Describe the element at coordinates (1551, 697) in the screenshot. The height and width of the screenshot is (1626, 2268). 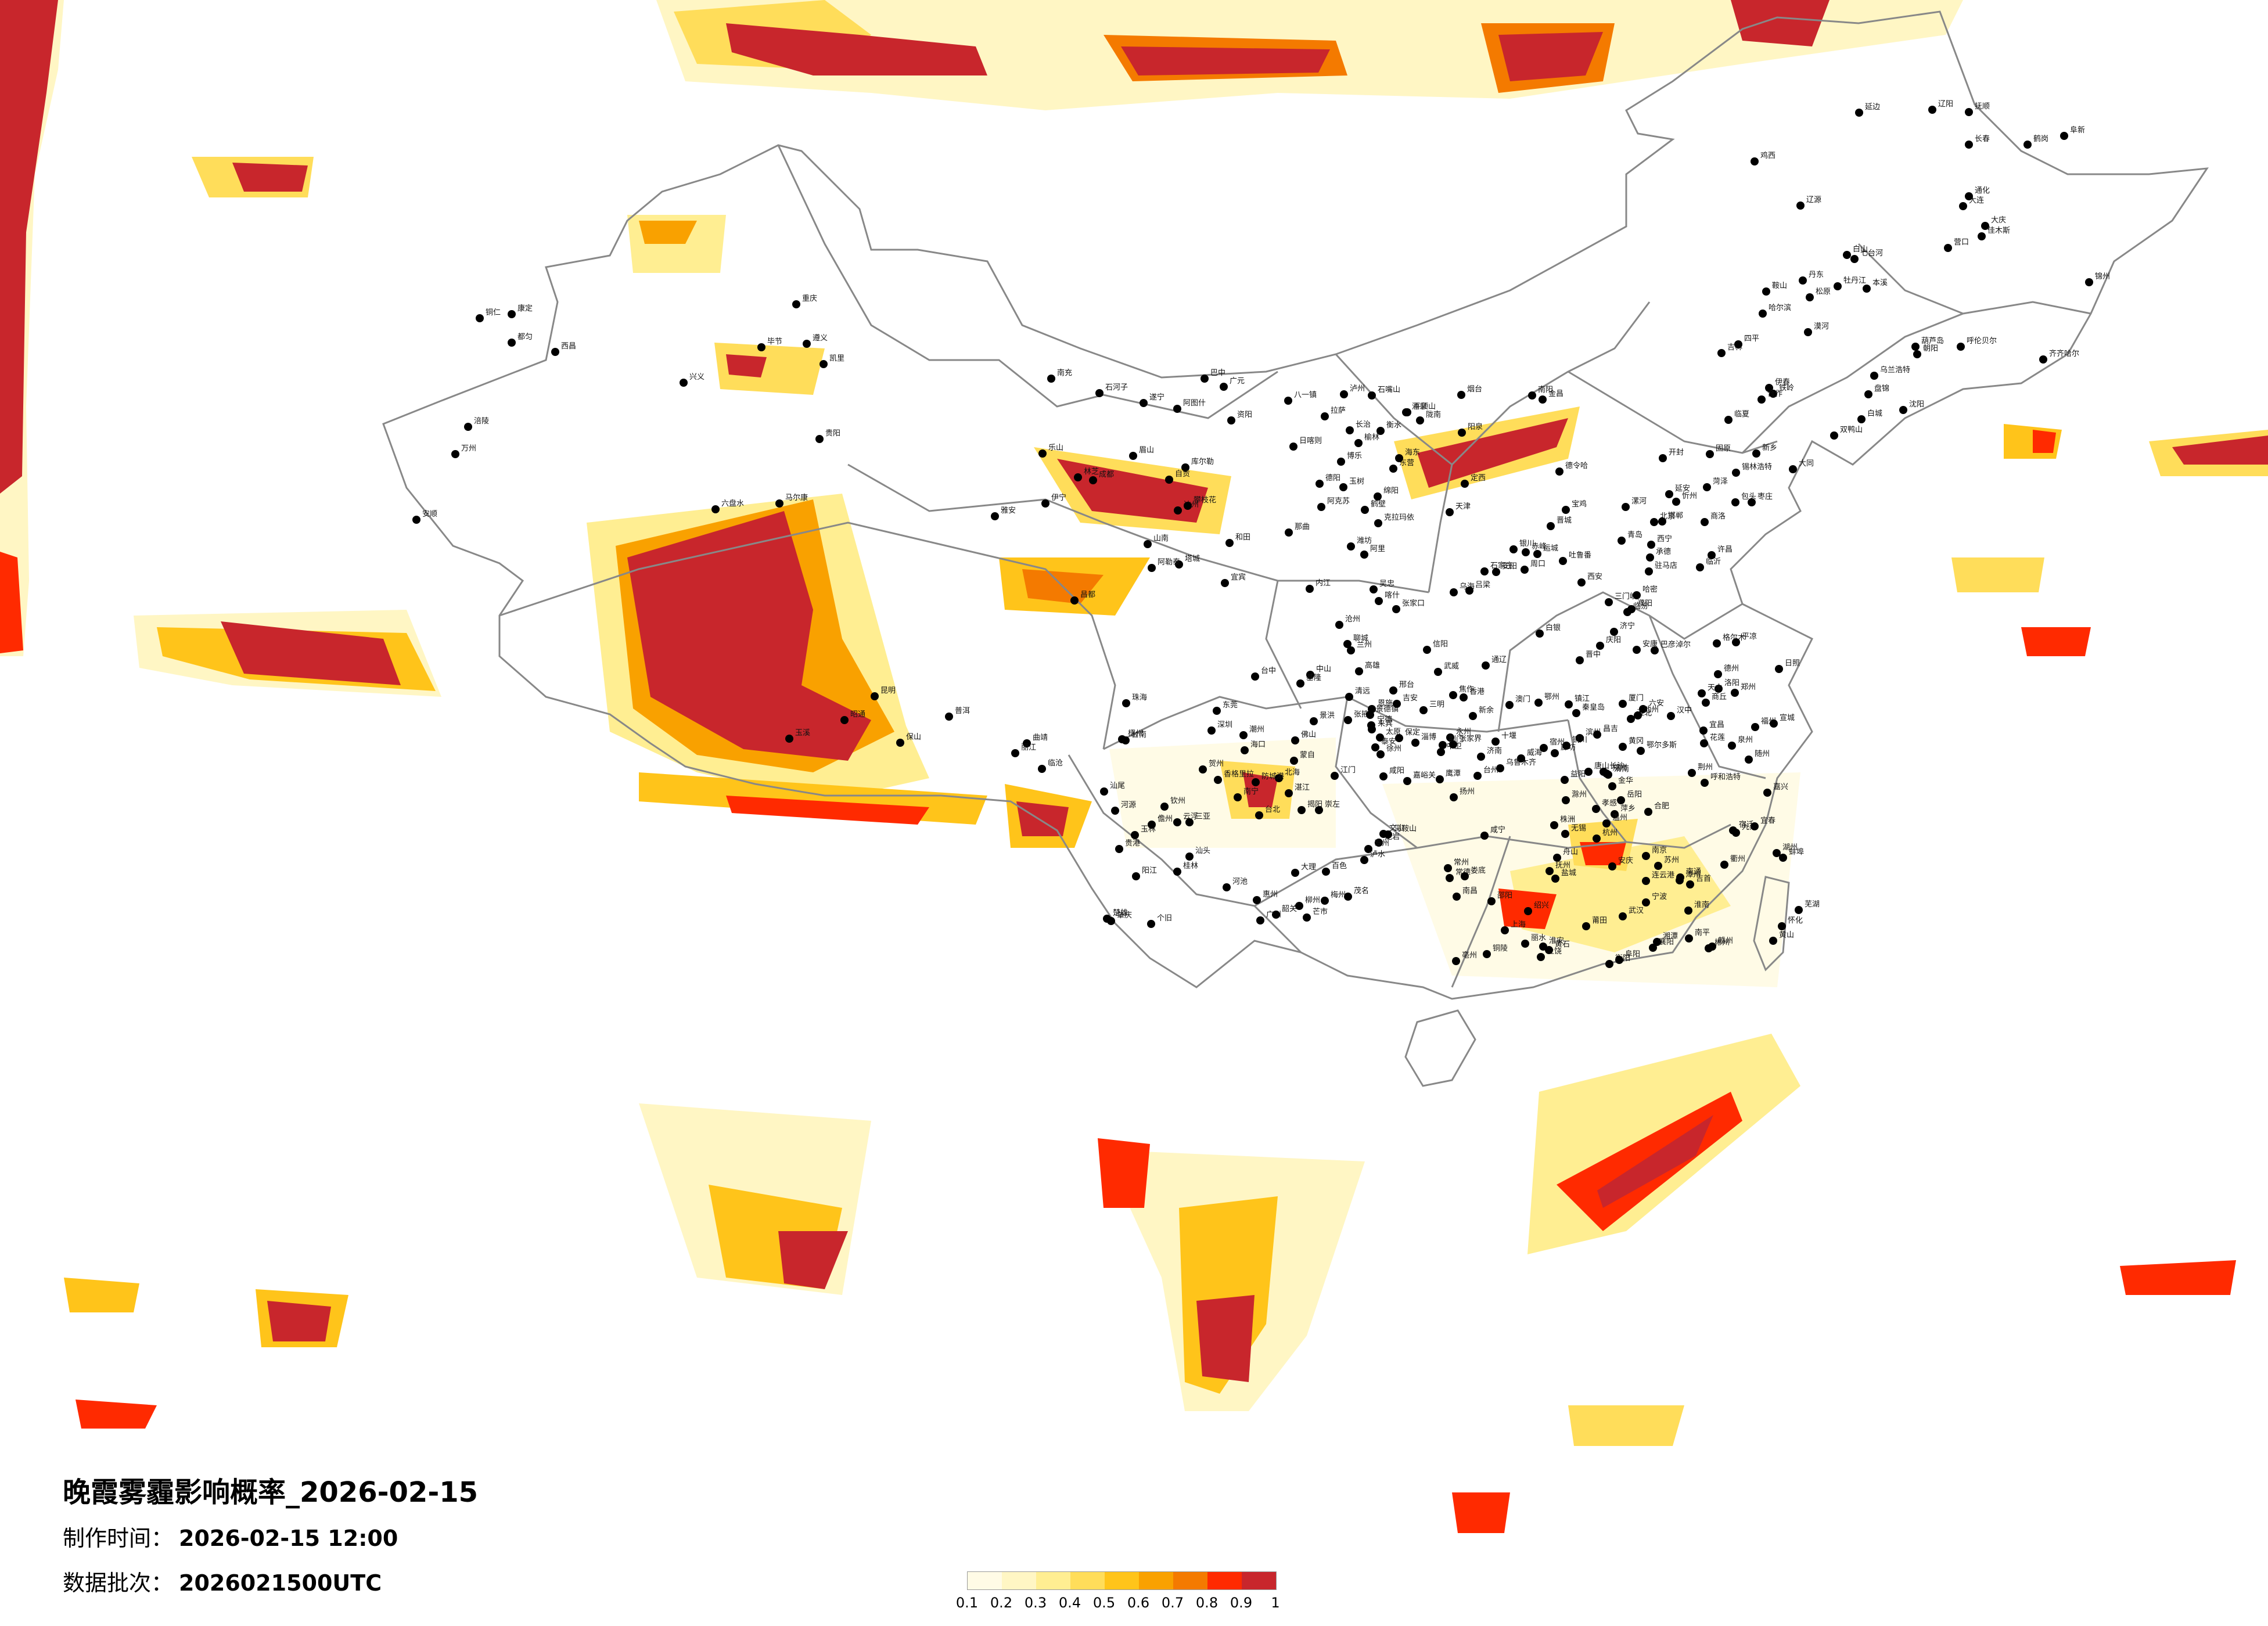
I see `city-label: 鄂州` at that location.